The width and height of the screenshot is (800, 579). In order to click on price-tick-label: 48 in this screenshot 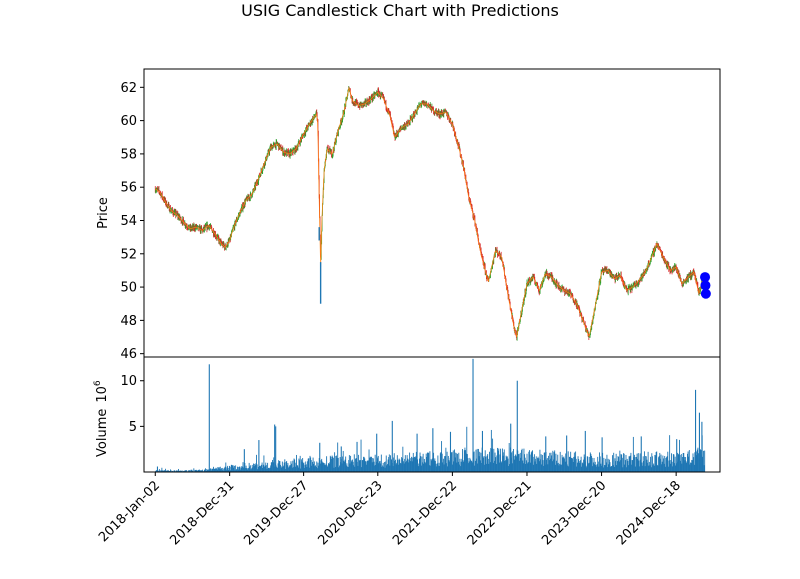, I will do `click(128, 321)`.